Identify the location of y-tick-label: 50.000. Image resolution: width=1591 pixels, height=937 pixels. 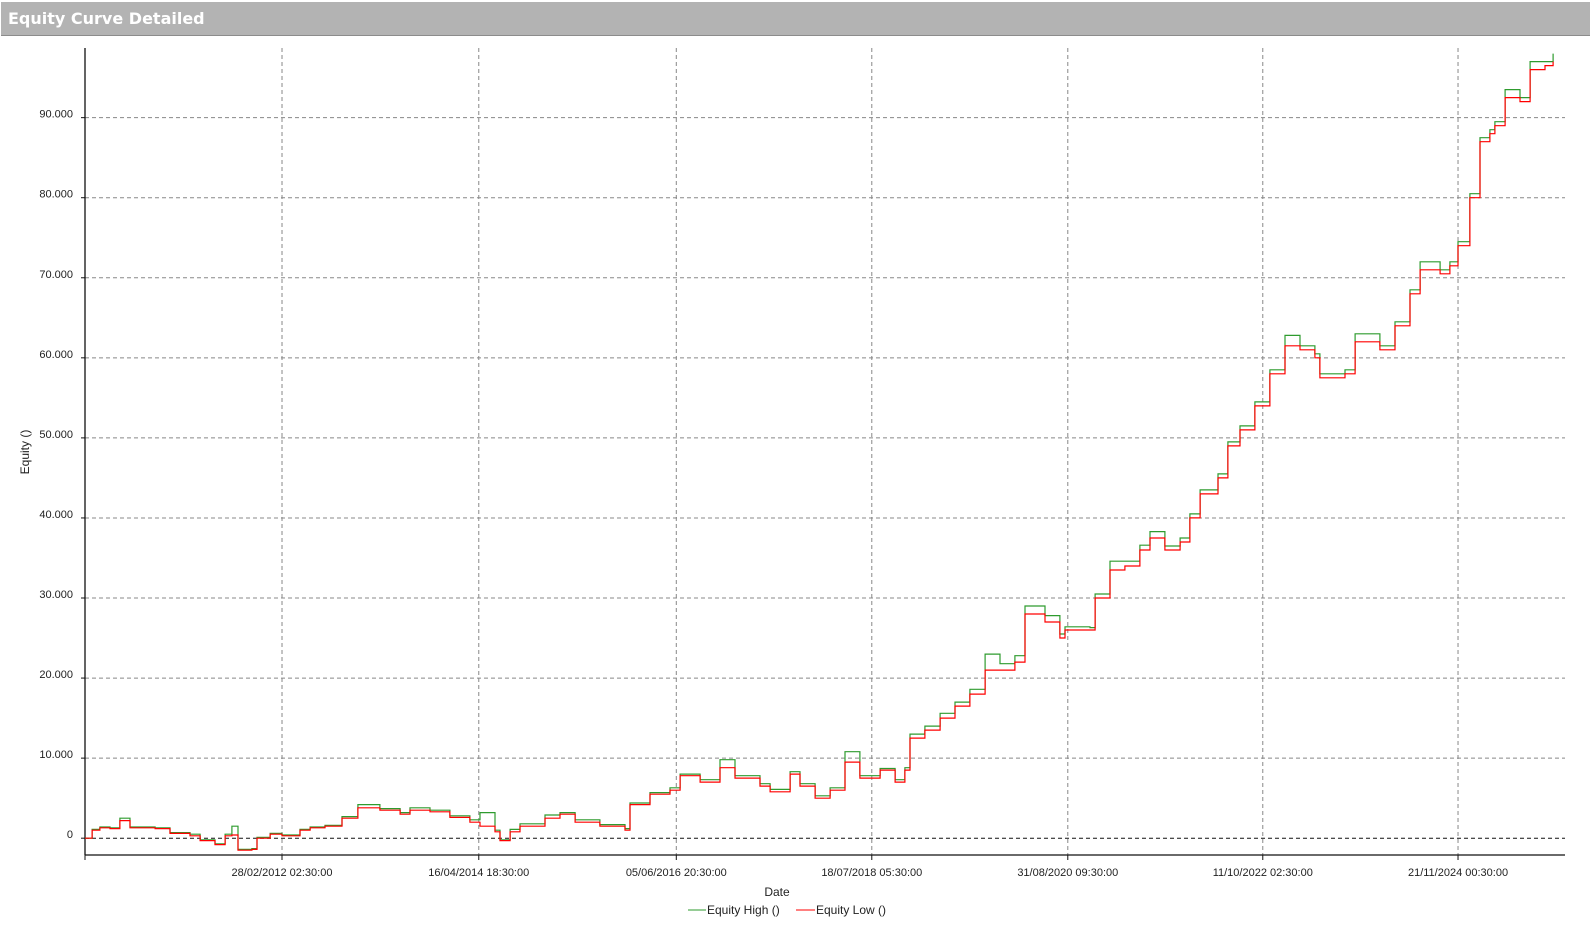
(56, 435).